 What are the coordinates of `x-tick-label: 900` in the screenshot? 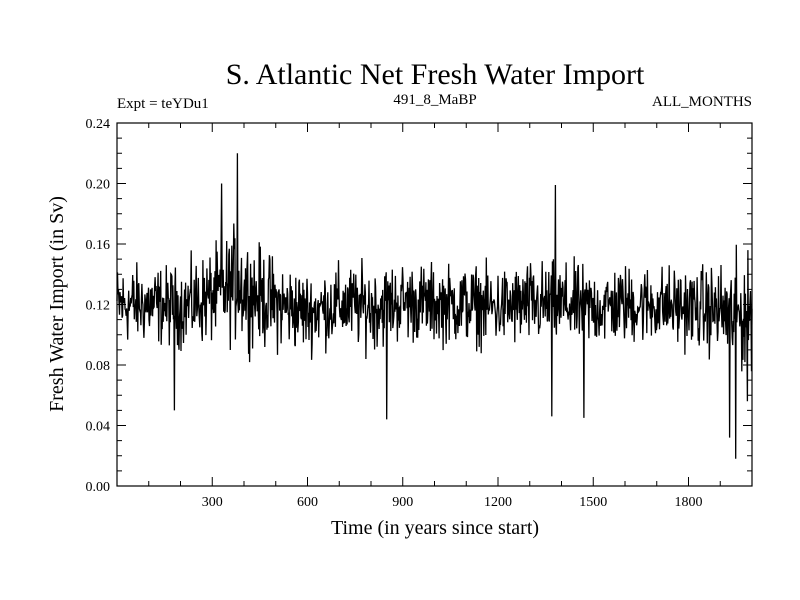 It's located at (402, 502).